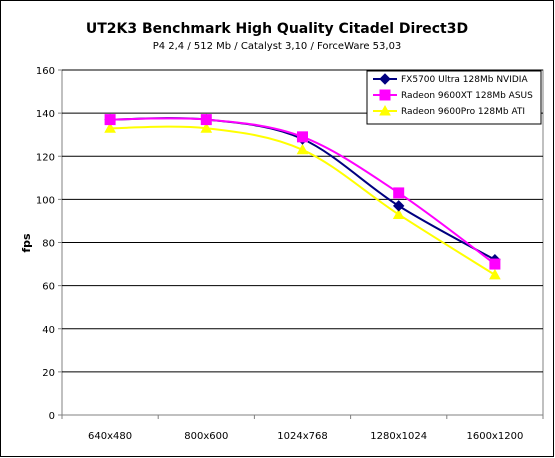 The width and height of the screenshot is (555, 458). I want to click on legend-label: FX5700 Ultra 128Mb NVIDIA, so click(464, 80).